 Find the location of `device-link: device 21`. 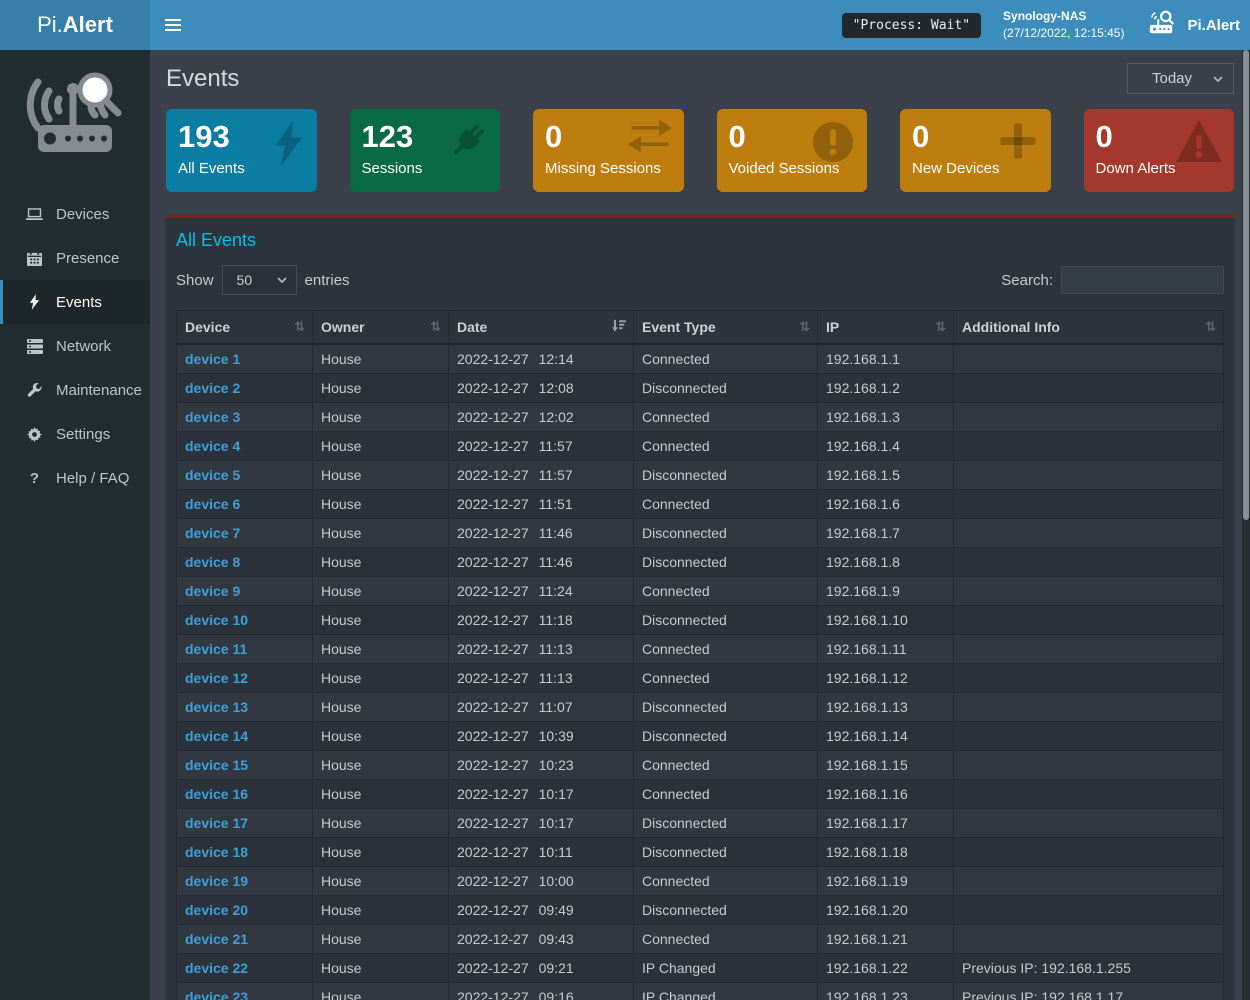

device-link: device 21 is located at coordinates (217, 938).